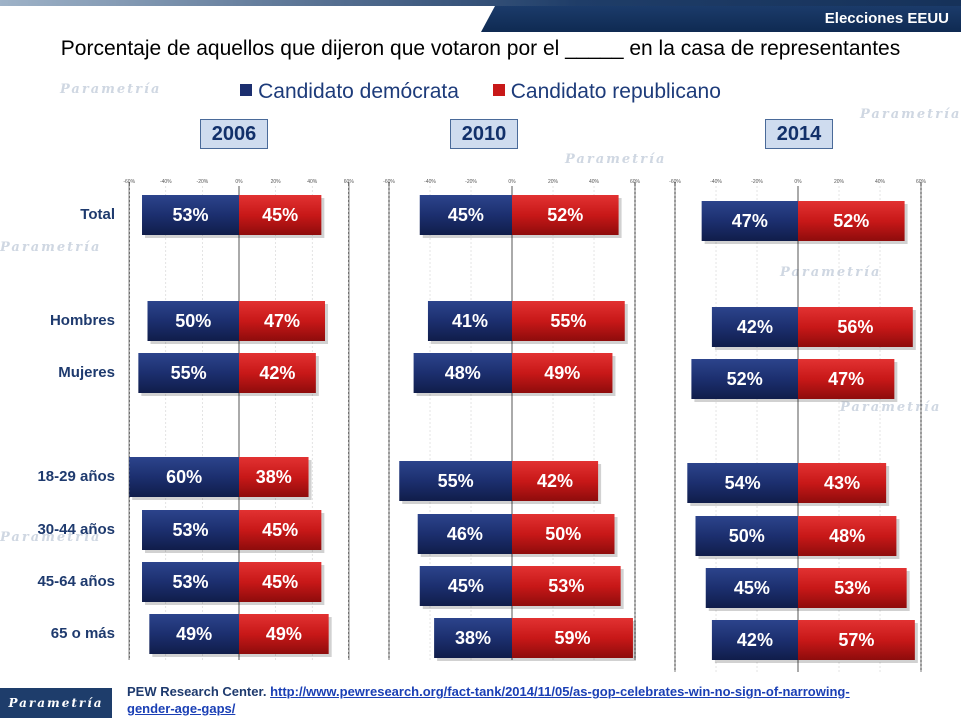 The height and width of the screenshot is (721, 961). Describe the element at coordinates (484, 134) in the screenshot. I see `panel-title-2010: 2010` at that location.